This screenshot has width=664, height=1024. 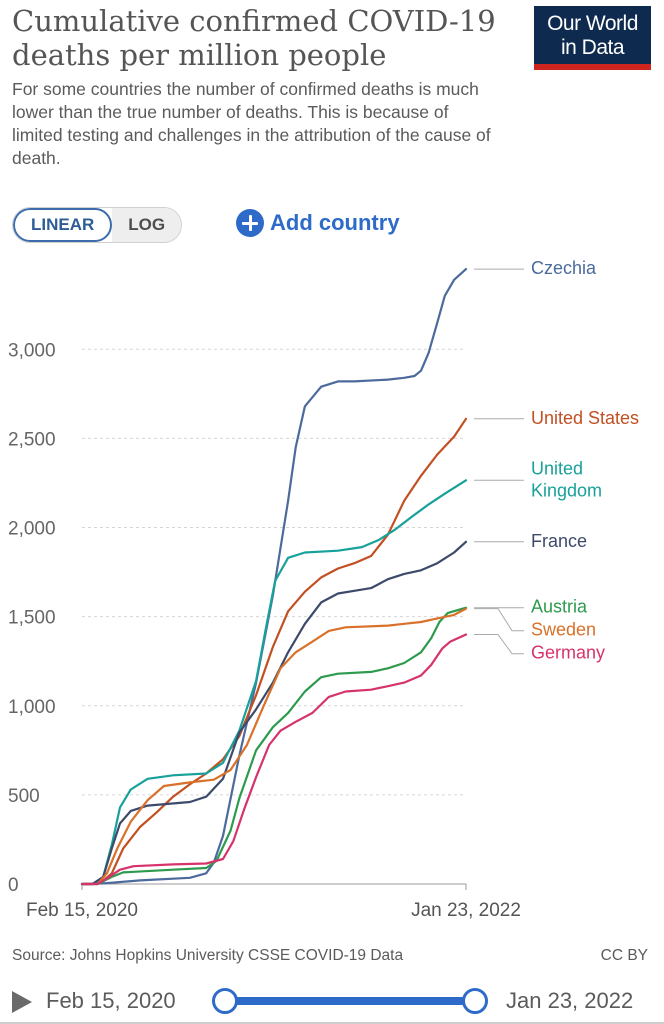 What do you see at coordinates (32, 439) in the screenshot?
I see `y-tick-label: 2,500` at bounding box center [32, 439].